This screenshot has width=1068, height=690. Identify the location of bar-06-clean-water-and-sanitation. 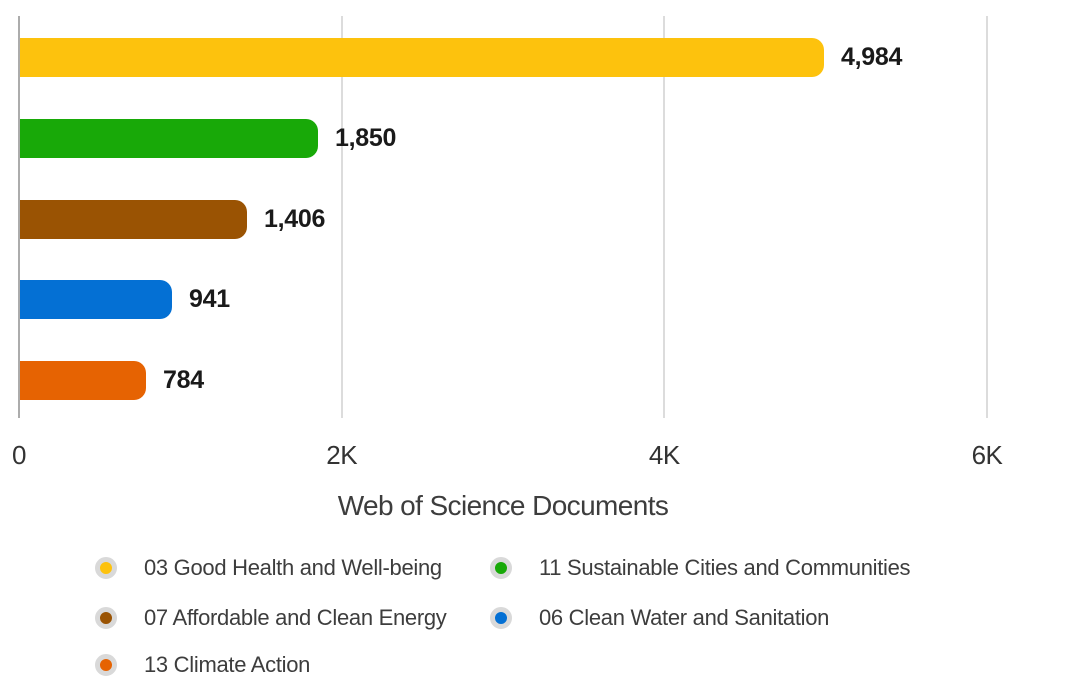
(96, 299).